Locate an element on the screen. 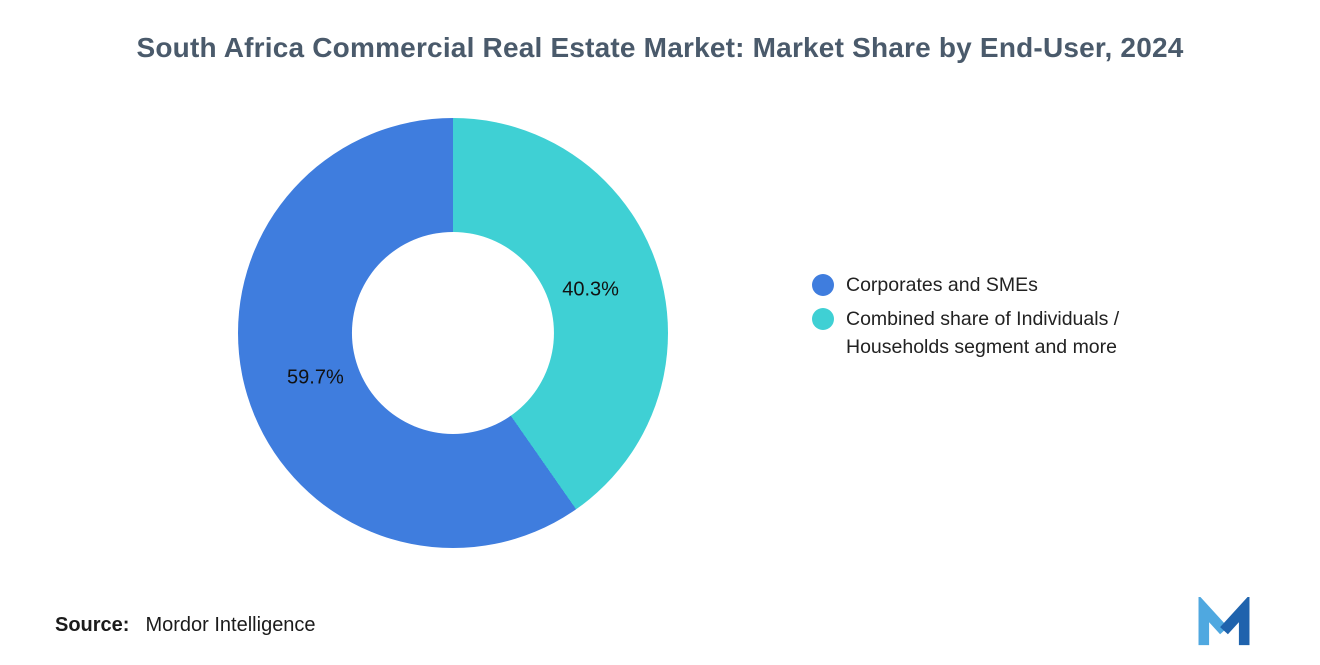 This screenshot has width=1320, height=665. legend-item-corporates: Corporates and SMEs is located at coordinates (984, 285).